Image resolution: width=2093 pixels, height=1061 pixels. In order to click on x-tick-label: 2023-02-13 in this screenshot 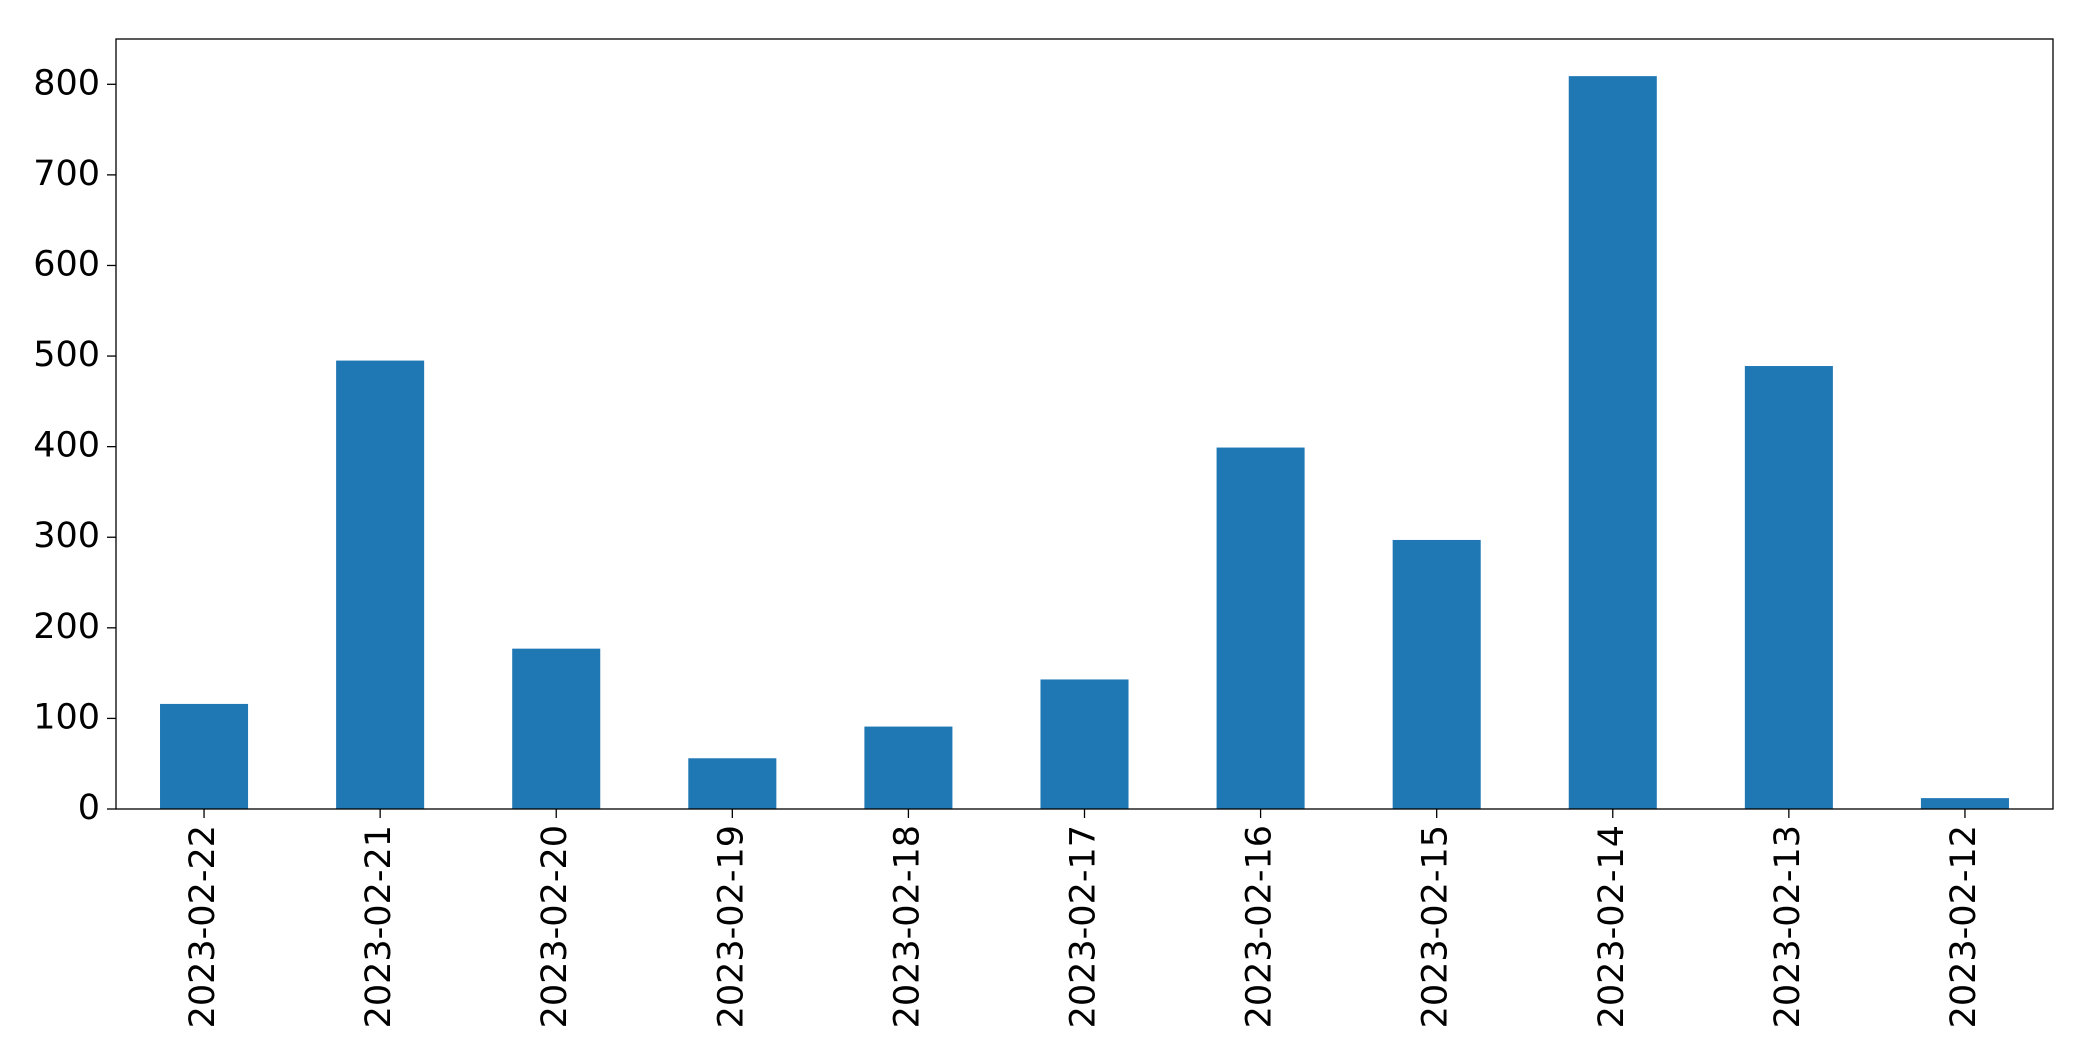, I will do `click(1788, 926)`.